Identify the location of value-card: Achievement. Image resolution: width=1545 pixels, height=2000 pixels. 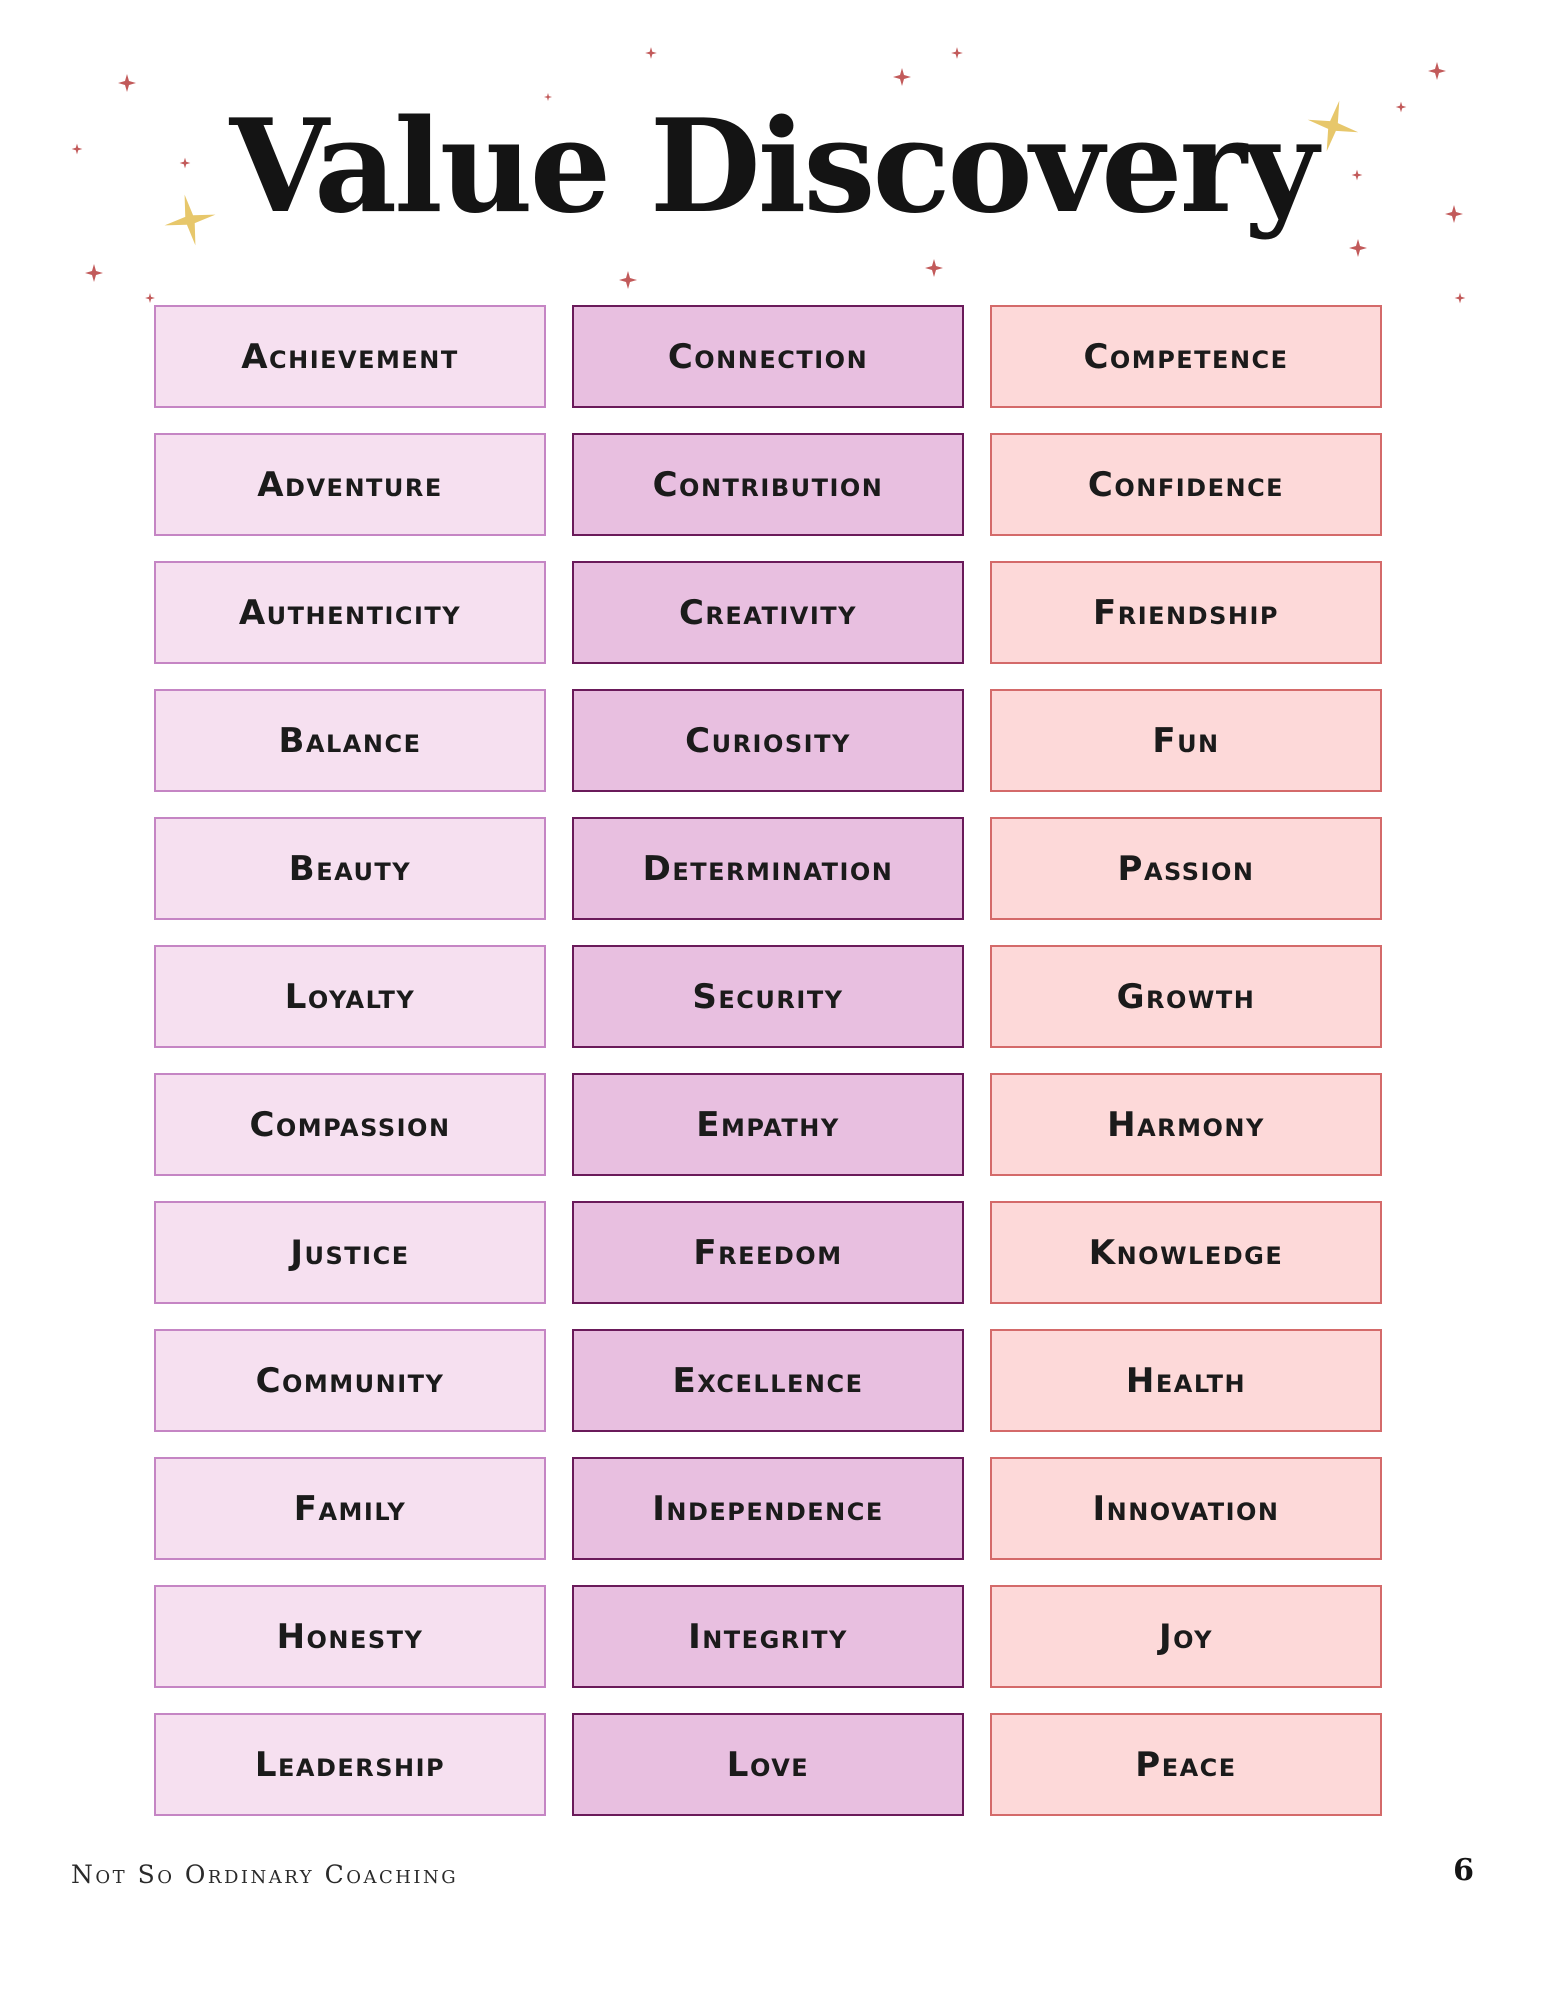
(350, 356).